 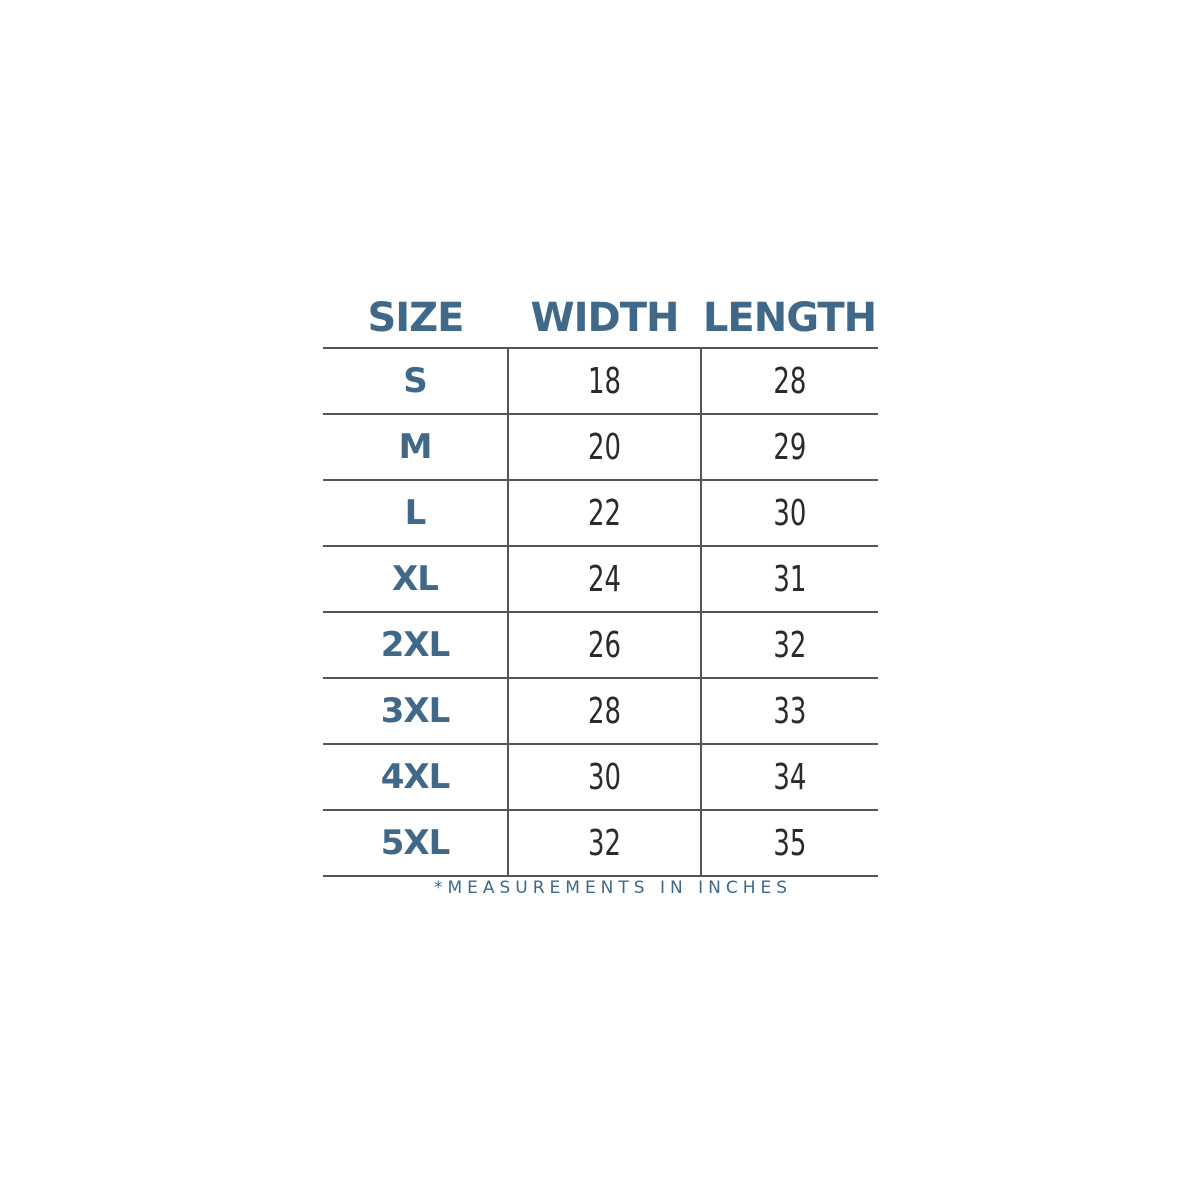 I want to click on cell-width: 30, so click(x=604, y=777).